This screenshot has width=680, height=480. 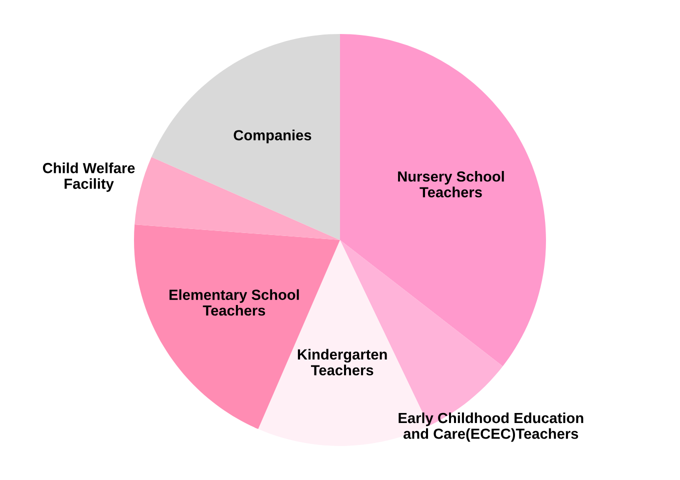 I want to click on slice-label: Nursery School Teachers, so click(x=451, y=184).